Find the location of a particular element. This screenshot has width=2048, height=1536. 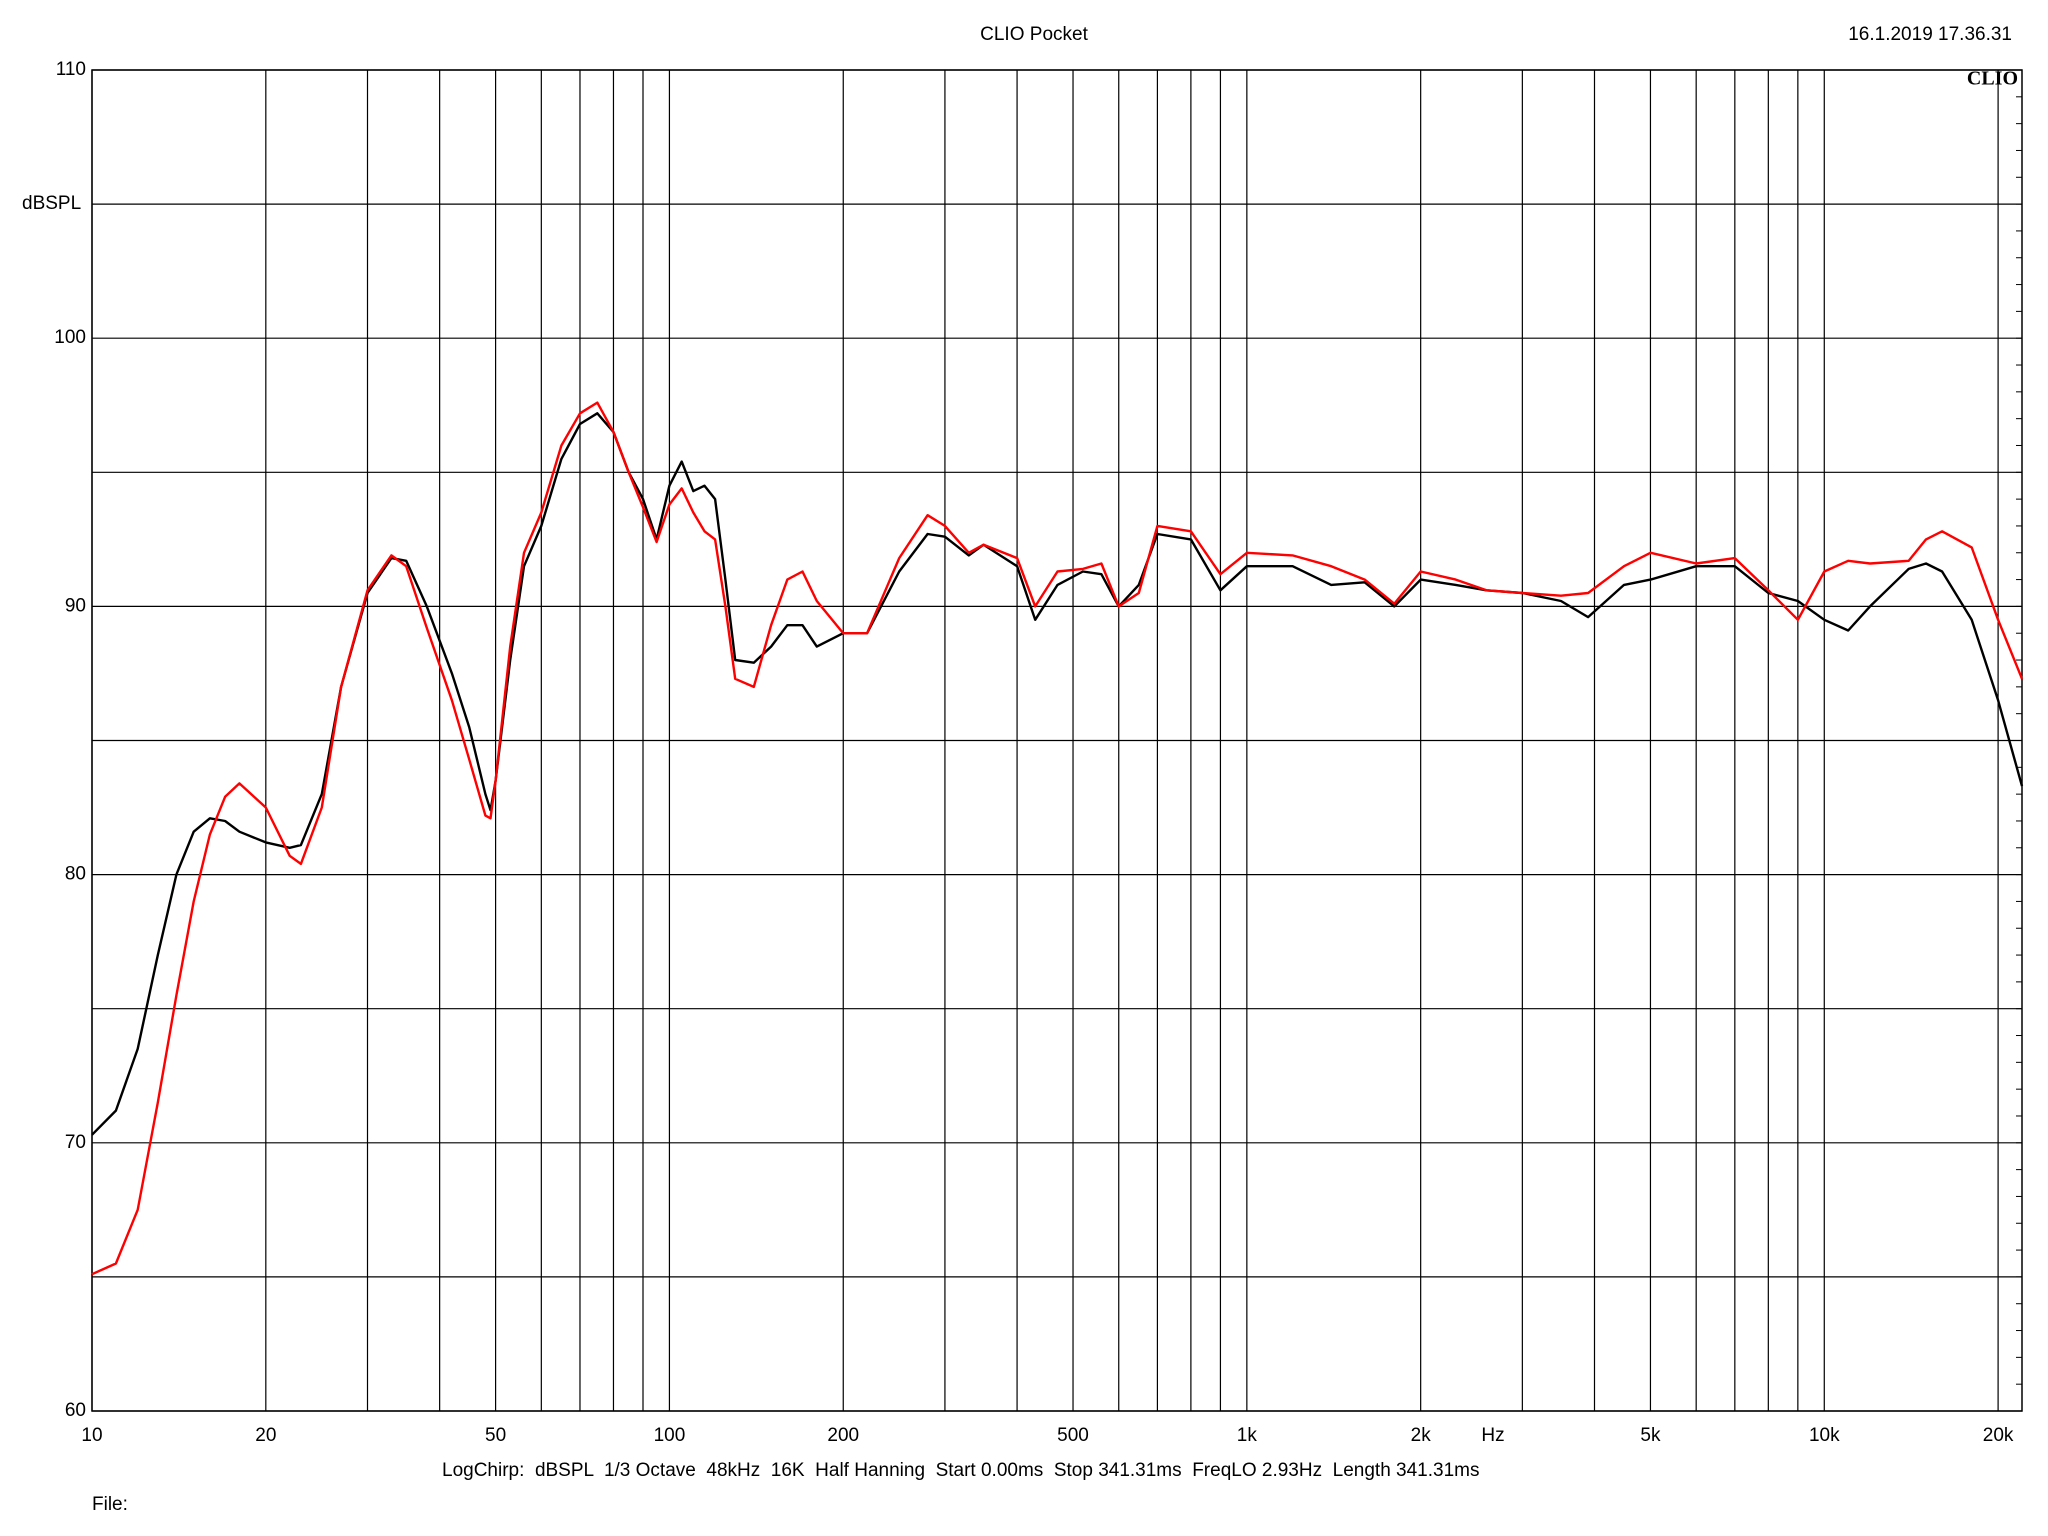

x-tick-label: 10k is located at coordinates (1824, 1435).